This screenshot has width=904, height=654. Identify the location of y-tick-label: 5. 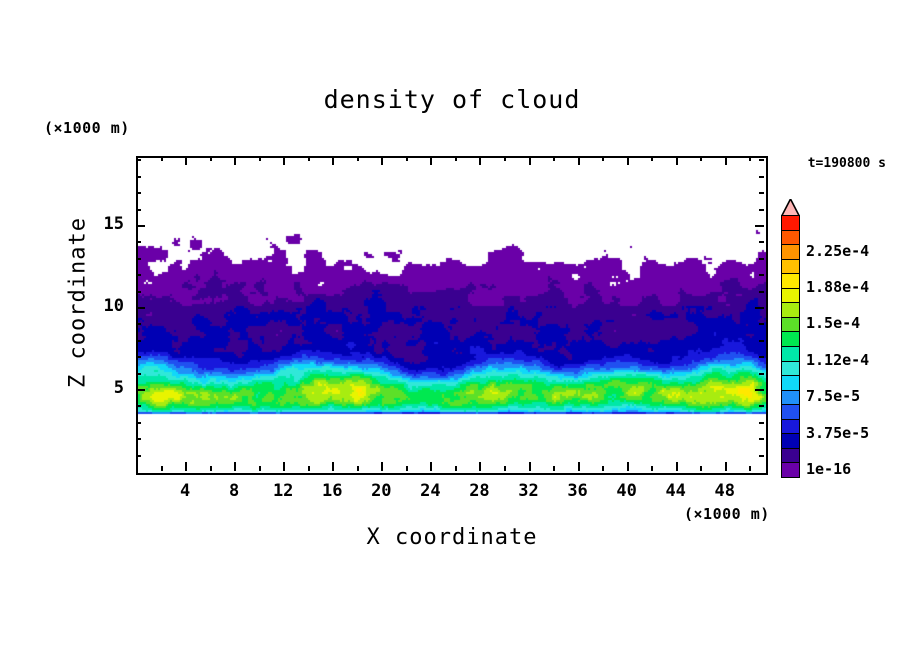
(118, 387).